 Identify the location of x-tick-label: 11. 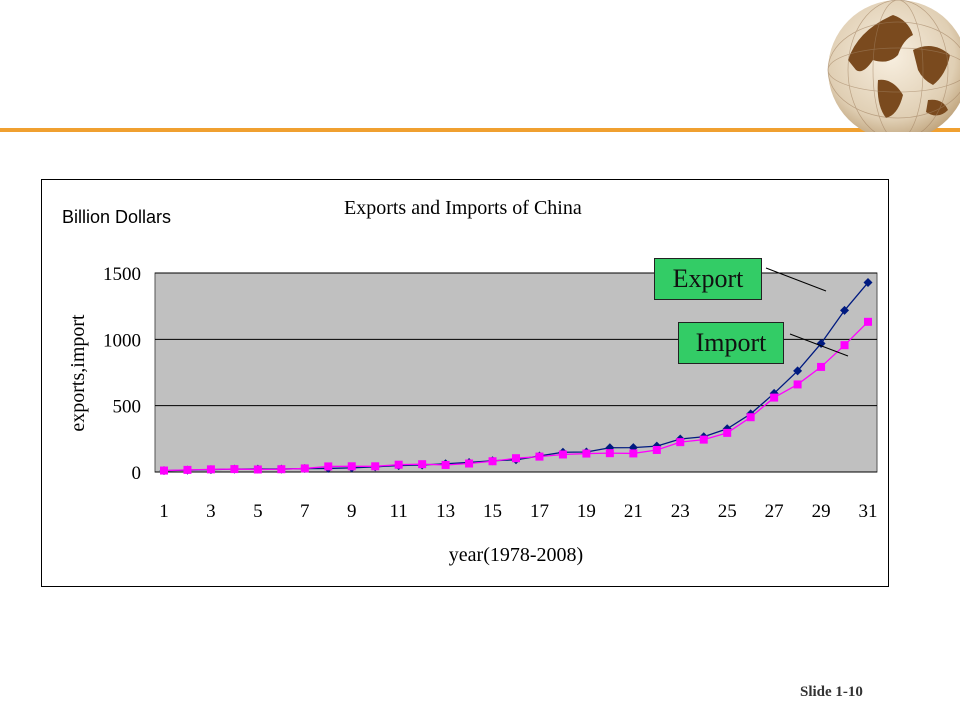
(399, 511).